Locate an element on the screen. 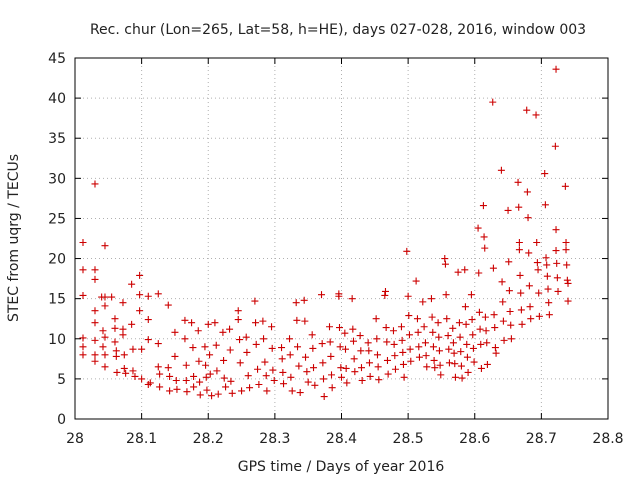  y-tick-label: 30 is located at coordinates (57, 179).